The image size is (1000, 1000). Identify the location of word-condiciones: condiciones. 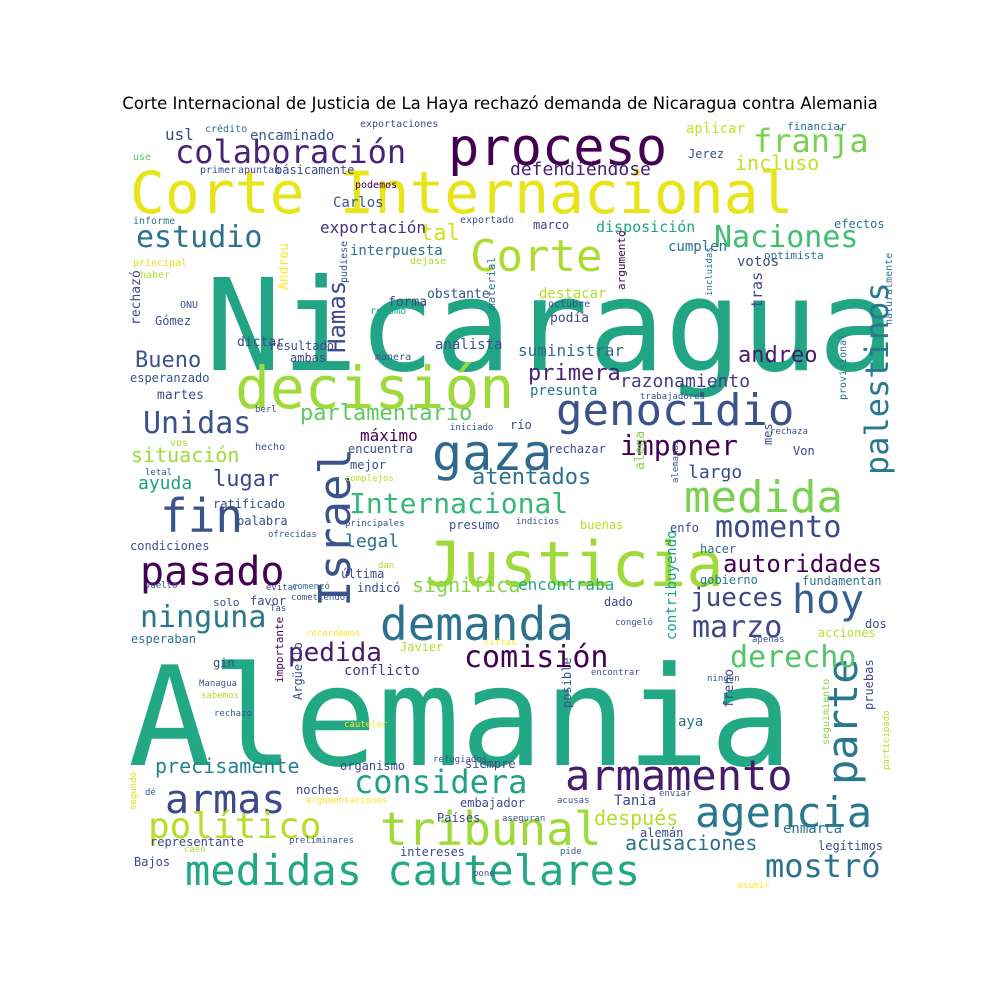
(169, 546).